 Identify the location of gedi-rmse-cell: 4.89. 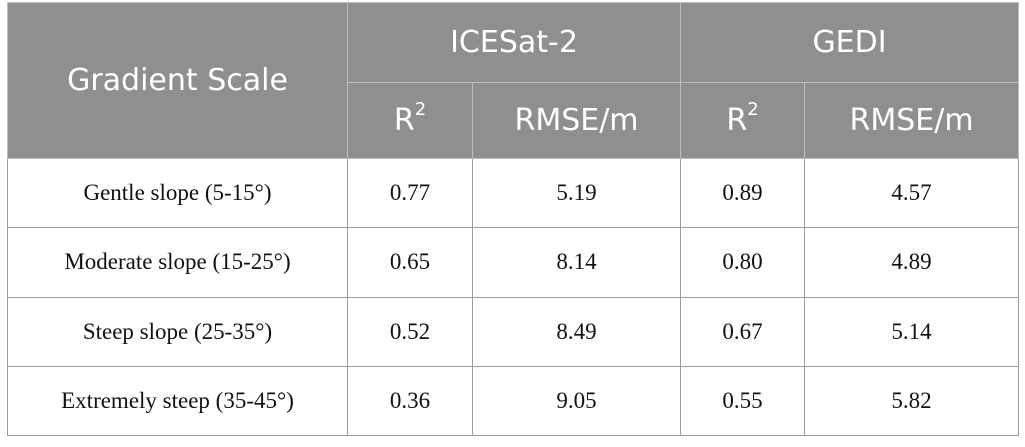
(912, 262).